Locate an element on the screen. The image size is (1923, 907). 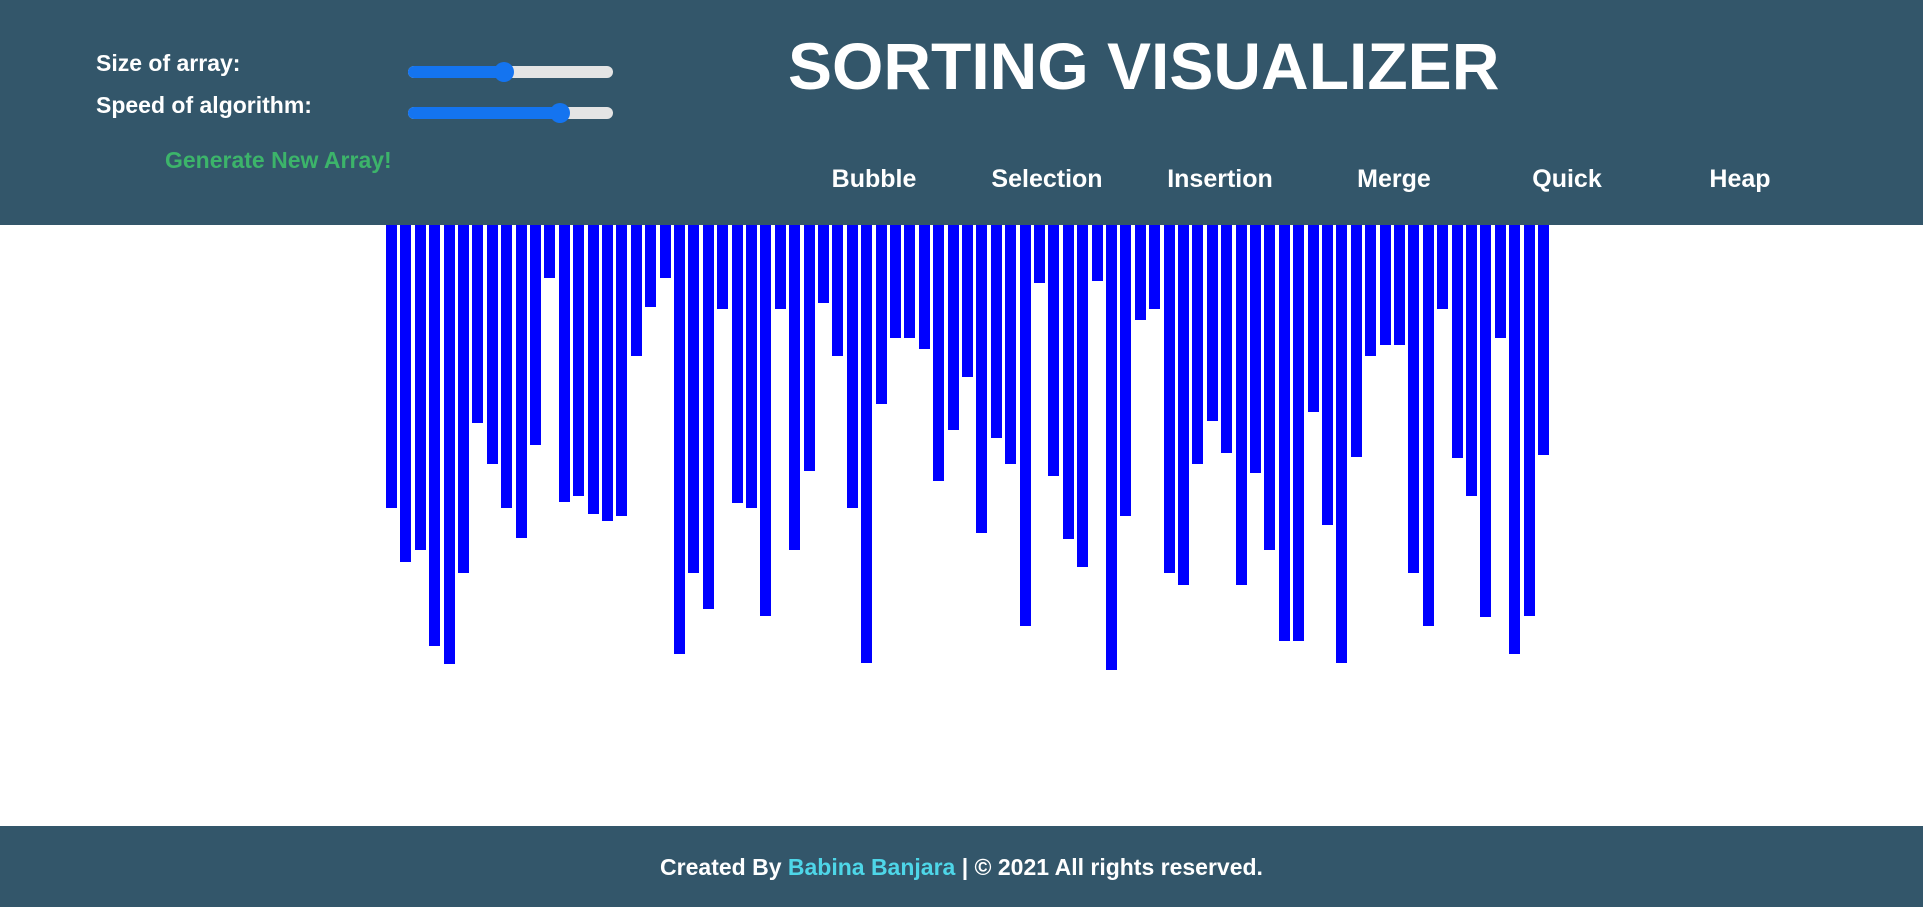
merge-sort-button: Merge is located at coordinates (1394, 179).